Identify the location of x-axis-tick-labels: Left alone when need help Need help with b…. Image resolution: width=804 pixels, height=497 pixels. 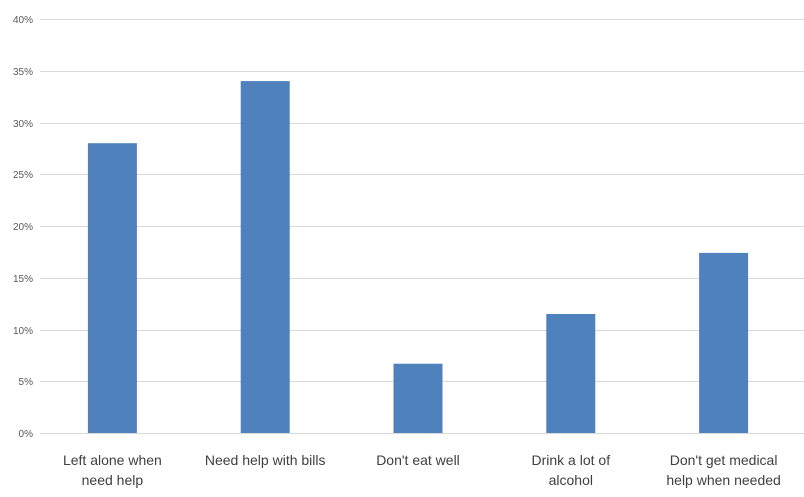
(422, 470).